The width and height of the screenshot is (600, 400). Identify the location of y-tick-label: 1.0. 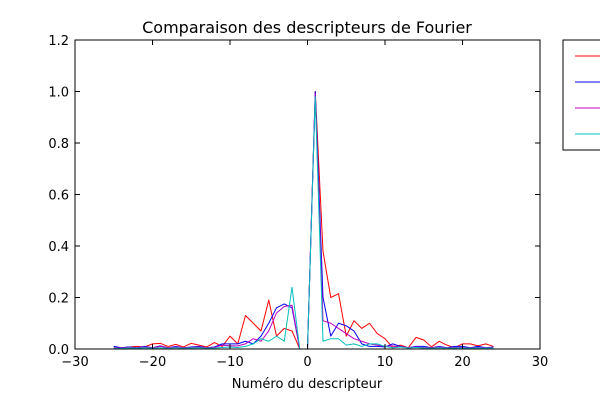
(58, 93).